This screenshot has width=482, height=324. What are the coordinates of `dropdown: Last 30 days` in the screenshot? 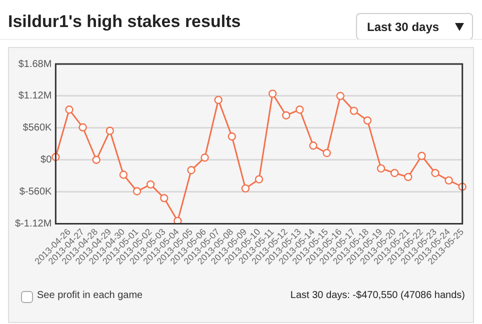 It's located at (414, 26).